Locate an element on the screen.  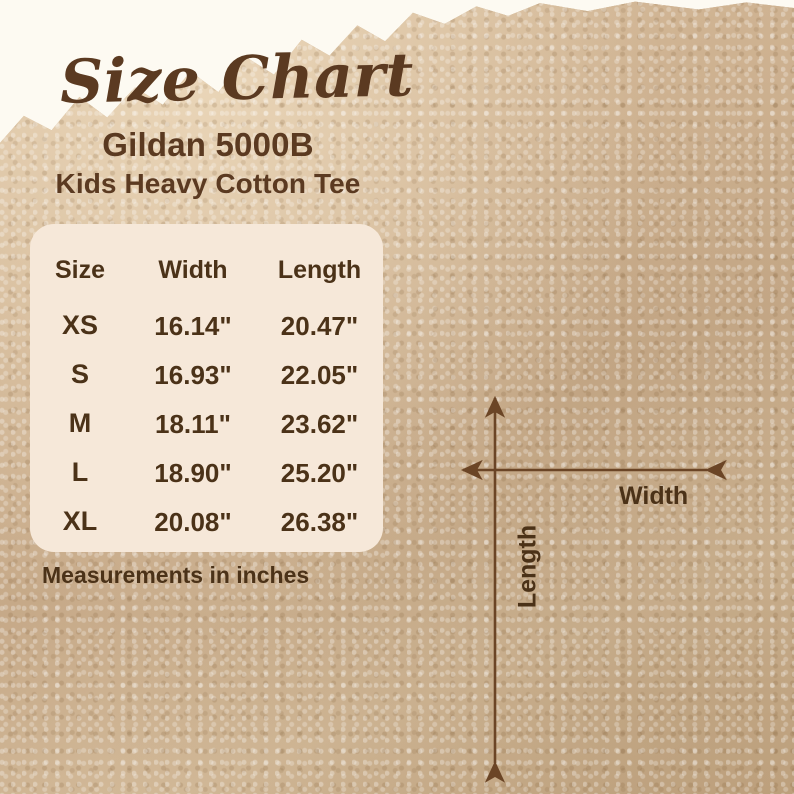
cell-size: S is located at coordinates (79, 374).